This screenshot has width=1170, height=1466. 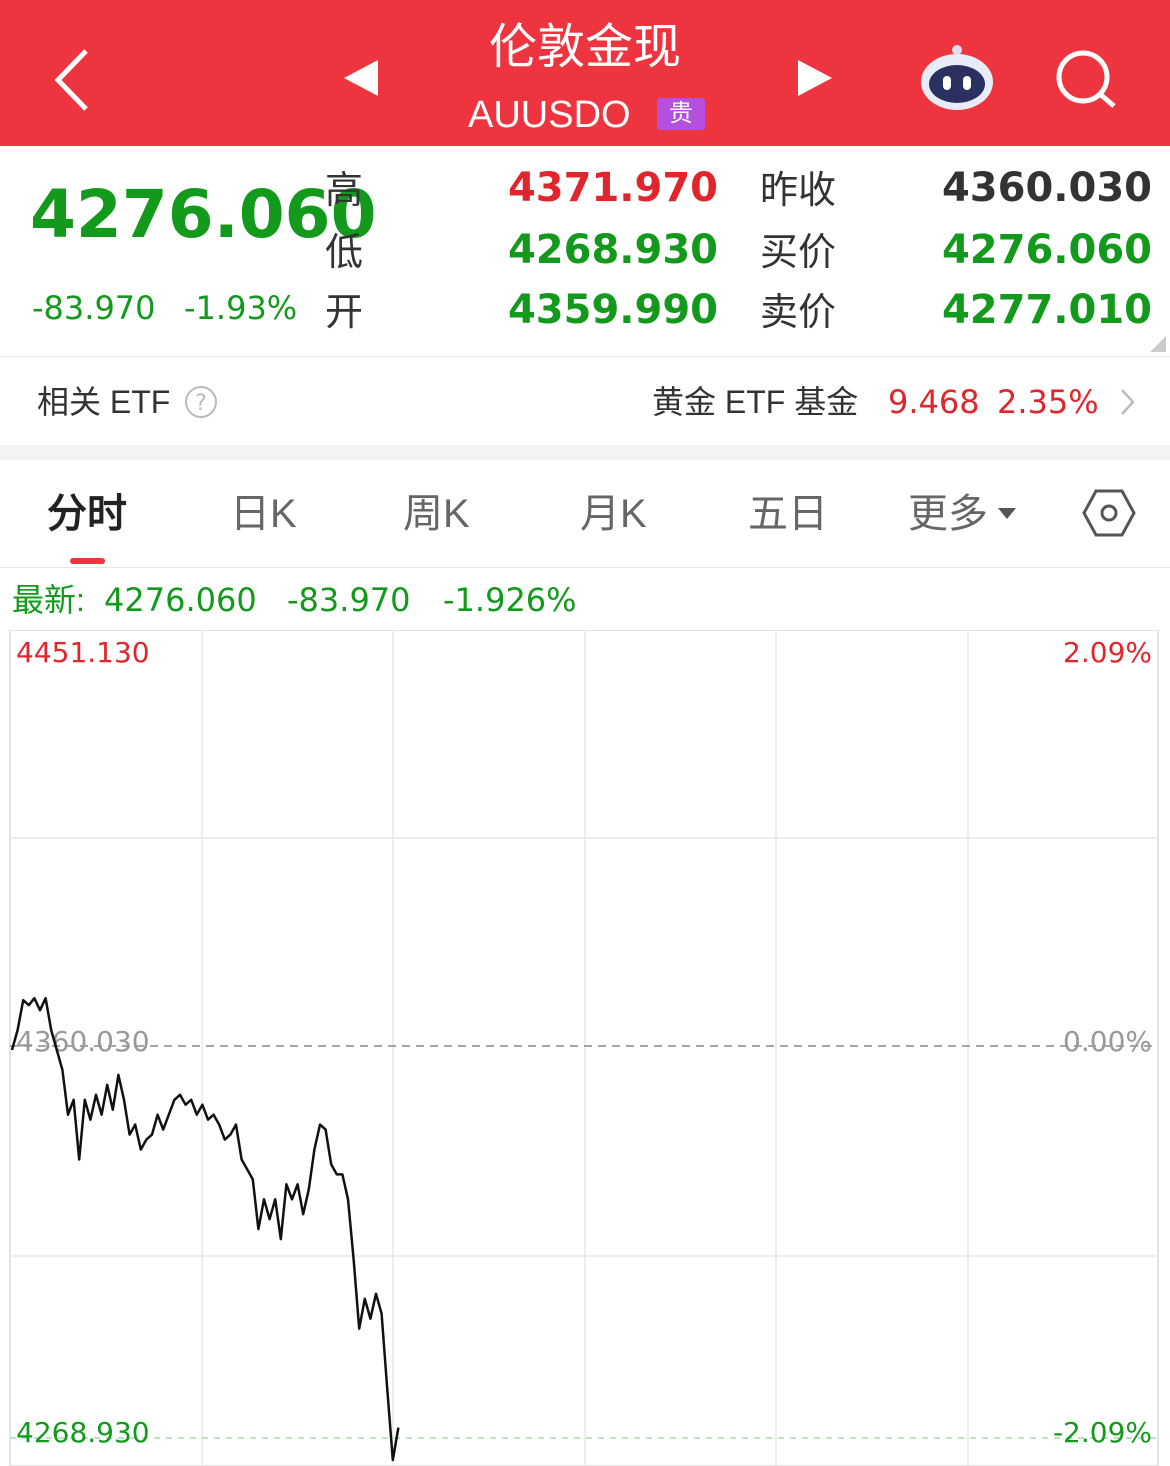 I want to click on etf-price: 9.468, so click(x=934, y=402).